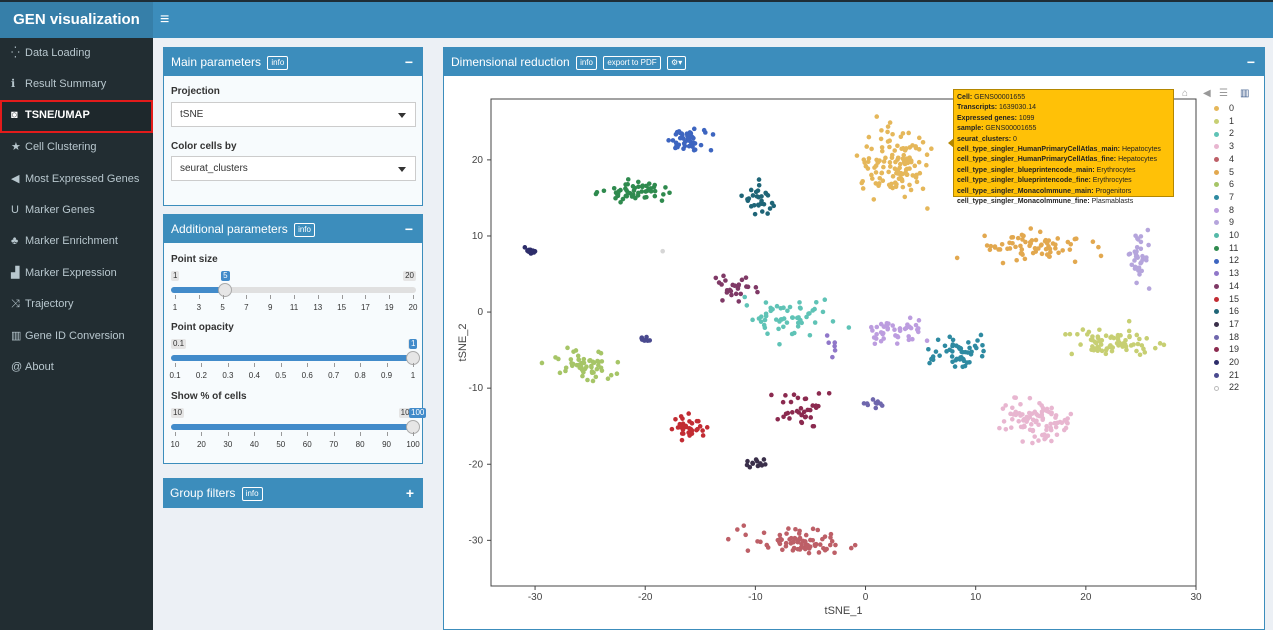 This screenshot has height=630, width=1273. I want to click on legend-item-4: 4, so click(1224, 159).